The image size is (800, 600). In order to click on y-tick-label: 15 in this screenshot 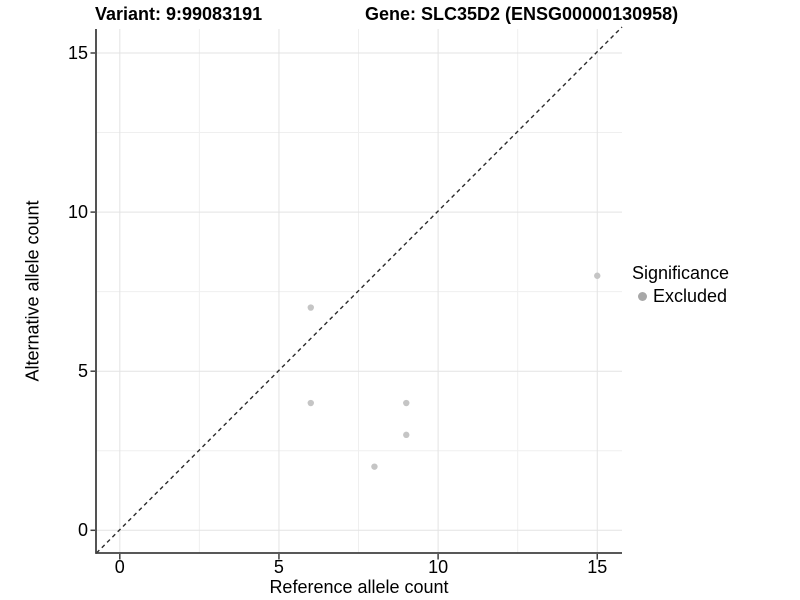, I will do `click(77, 53)`.